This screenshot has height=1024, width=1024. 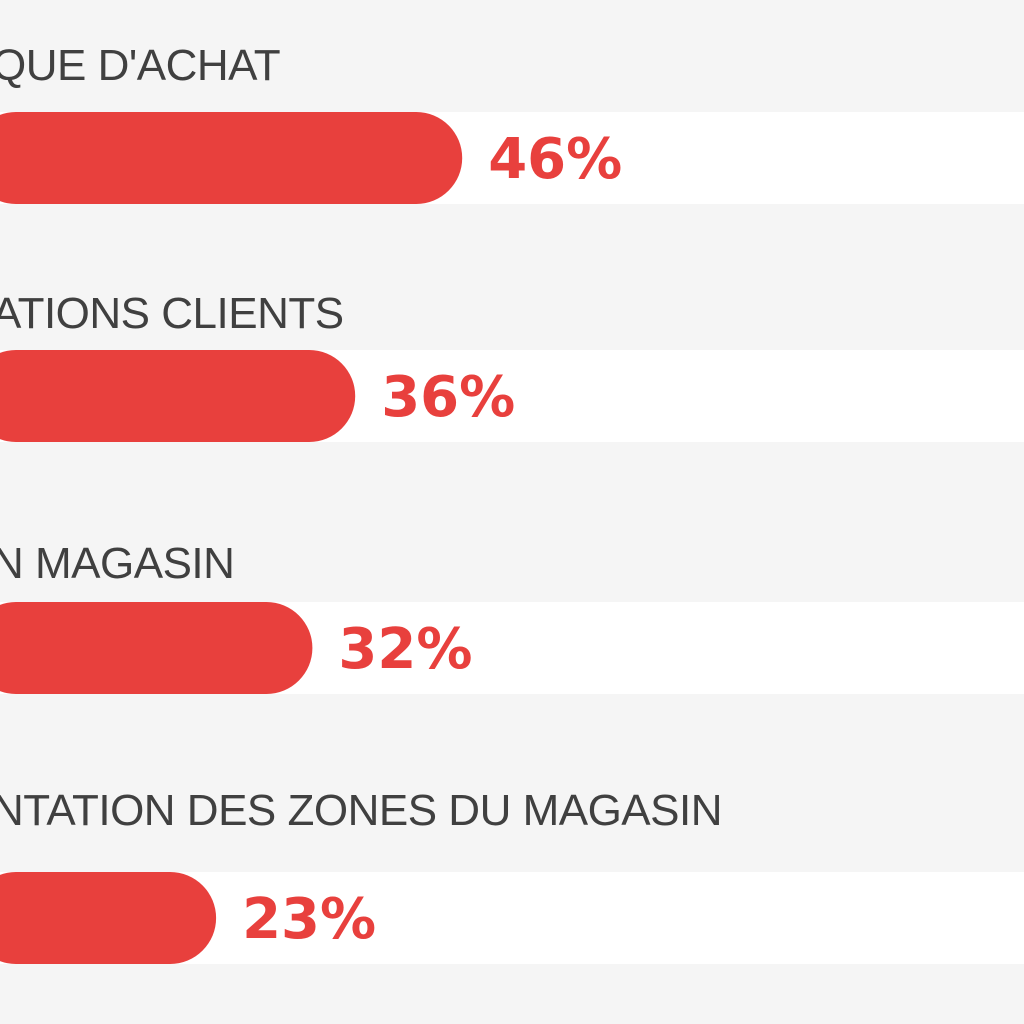 What do you see at coordinates (555, 159) in the screenshot?
I see `value-label: 46%` at bounding box center [555, 159].